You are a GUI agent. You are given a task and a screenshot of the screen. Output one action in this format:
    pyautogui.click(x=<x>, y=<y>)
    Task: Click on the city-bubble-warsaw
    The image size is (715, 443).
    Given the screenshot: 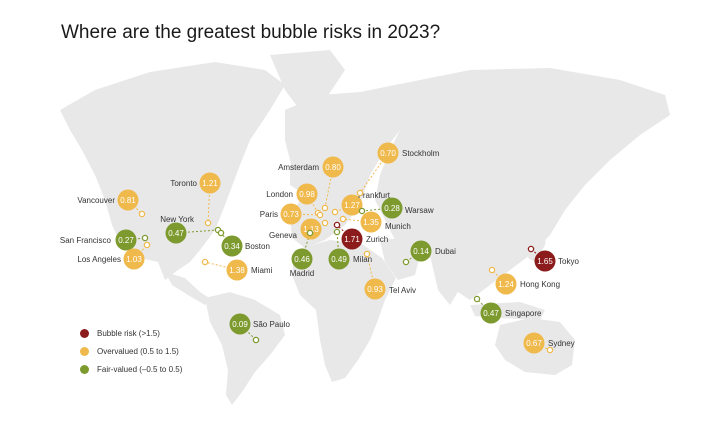 What is the action you would take?
    pyautogui.click(x=392, y=208)
    